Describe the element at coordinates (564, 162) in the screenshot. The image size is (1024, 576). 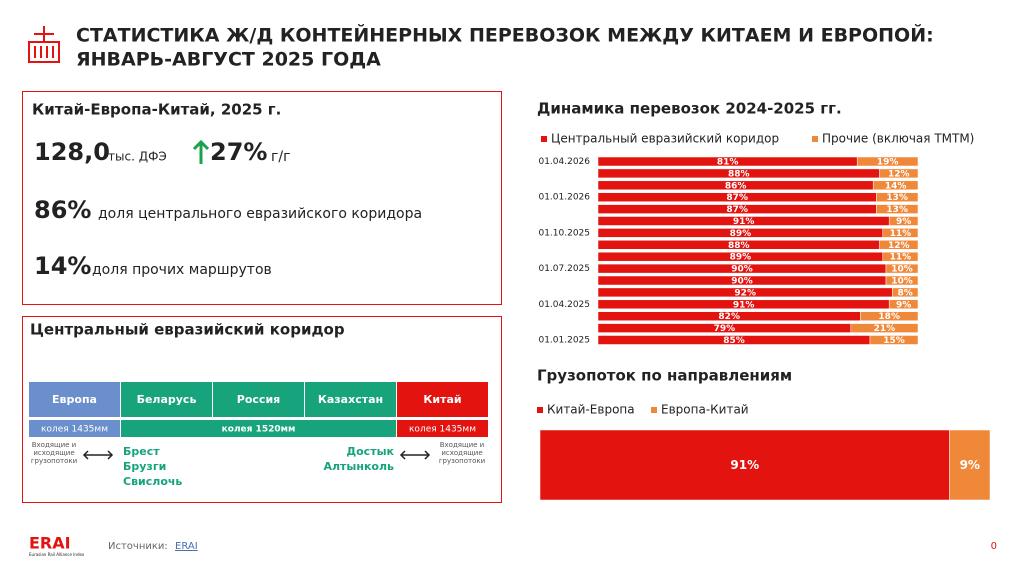
I see `y-tick-label: 01.04.2026` at that location.